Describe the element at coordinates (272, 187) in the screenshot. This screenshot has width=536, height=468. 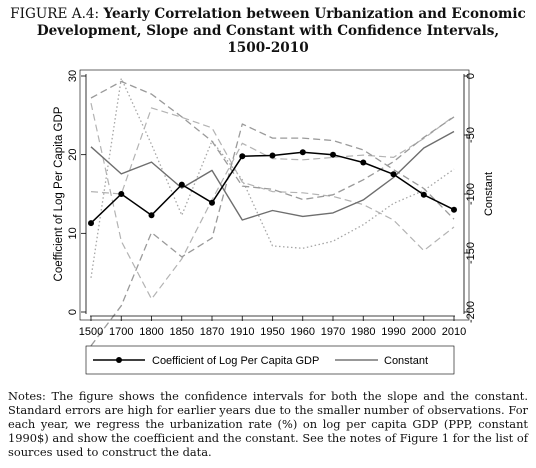
I see `series-0-line` at that location.